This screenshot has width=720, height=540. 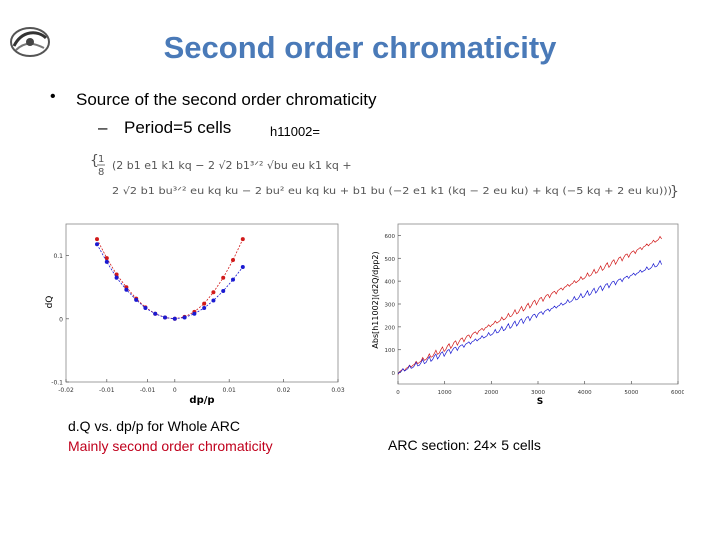 I want to click on x-tick-label: 0.03, so click(x=338, y=390).